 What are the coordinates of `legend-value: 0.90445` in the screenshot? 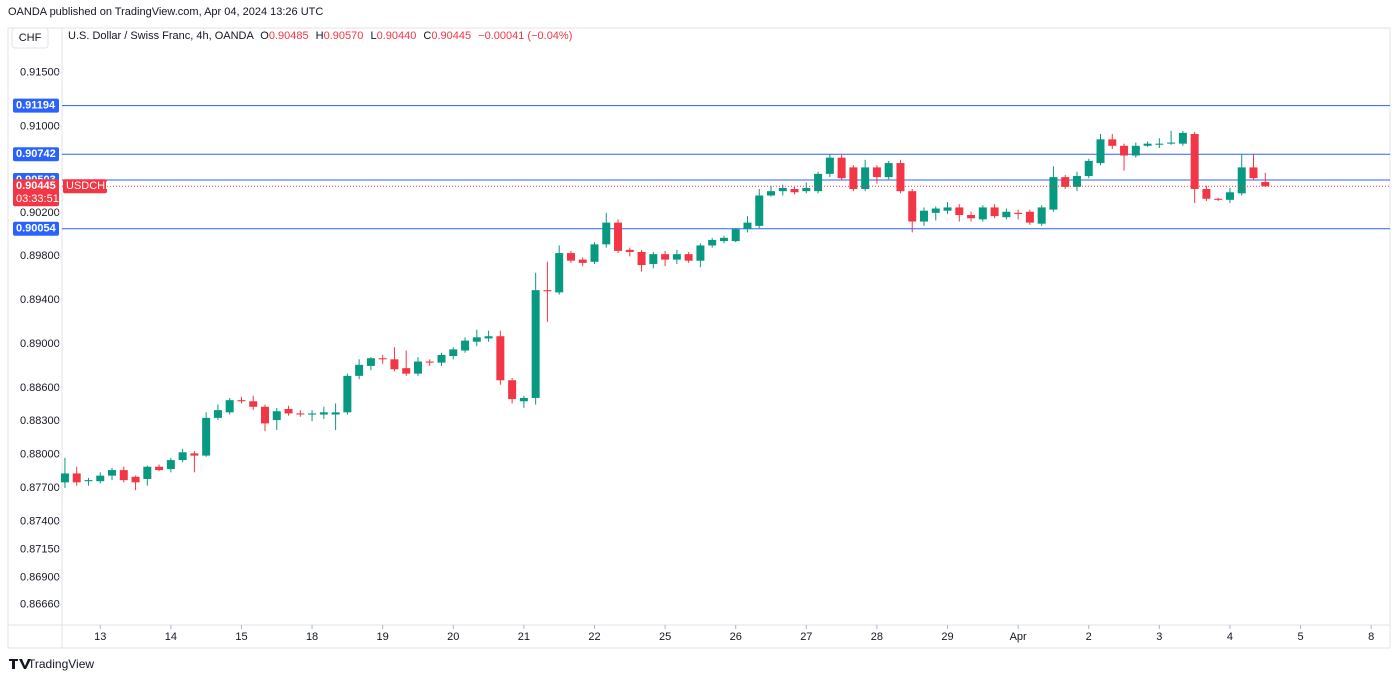 It's located at (451, 36).